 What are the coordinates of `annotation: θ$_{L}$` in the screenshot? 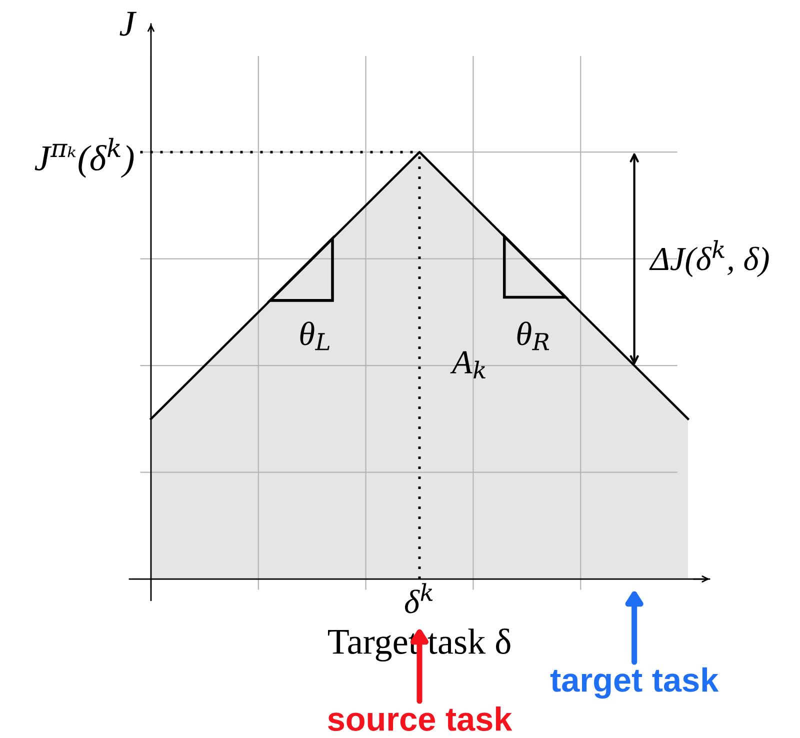 It's located at (315, 336).